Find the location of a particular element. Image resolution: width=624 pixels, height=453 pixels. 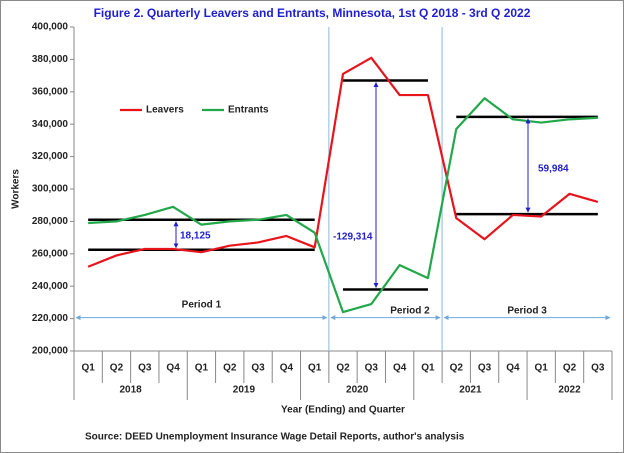

annotation: -129,314 is located at coordinates (353, 237).